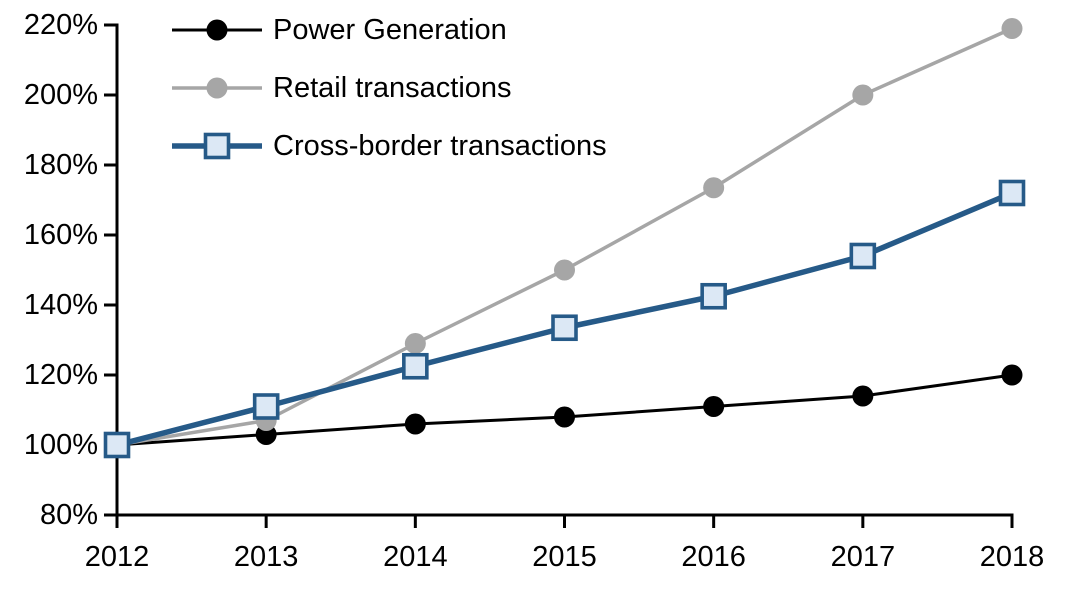 The height and width of the screenshot is (590, 1076). Describe the element at coordinates (117, 557) in the screenshot. I see `x-tick-label: 2012` at that location.